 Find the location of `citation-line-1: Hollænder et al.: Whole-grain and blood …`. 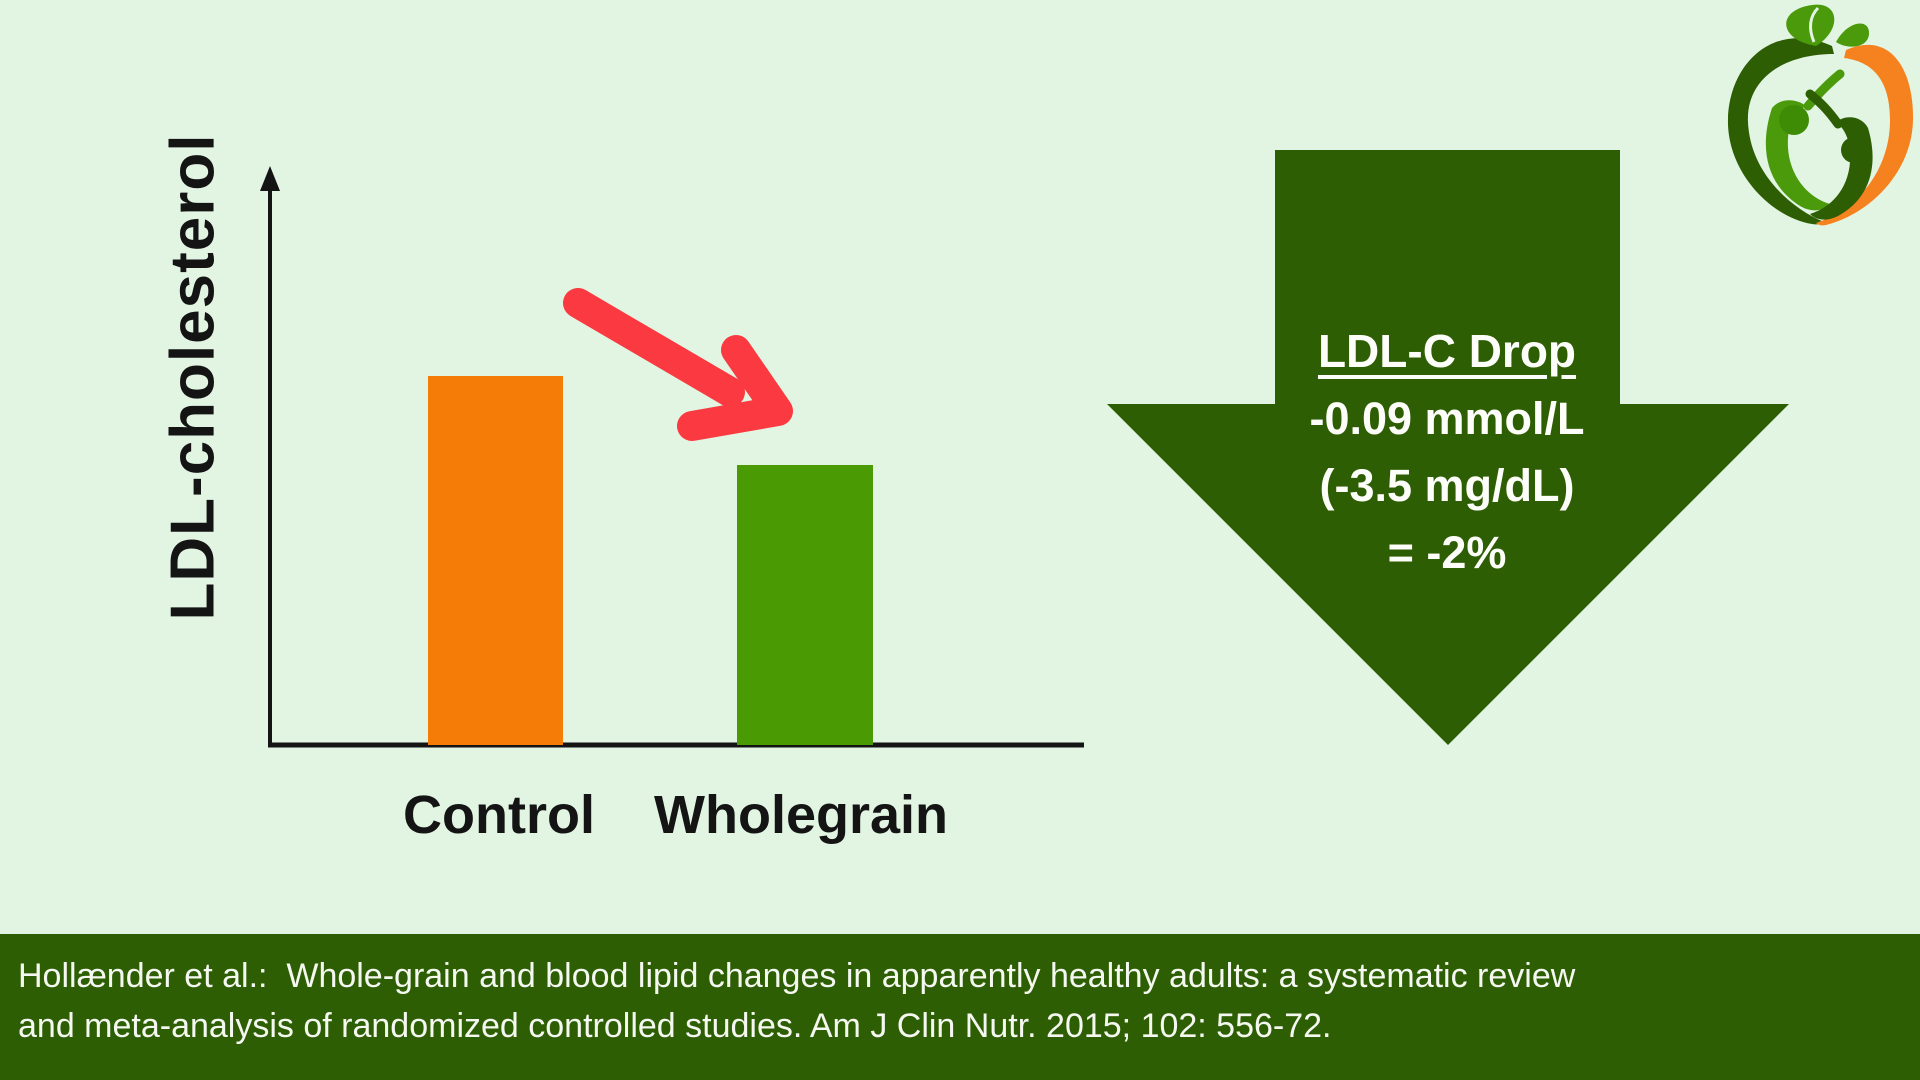

citation-line-1: Hollænder et al.: Whole-grain and blood … is located at coordinates (797, 976).